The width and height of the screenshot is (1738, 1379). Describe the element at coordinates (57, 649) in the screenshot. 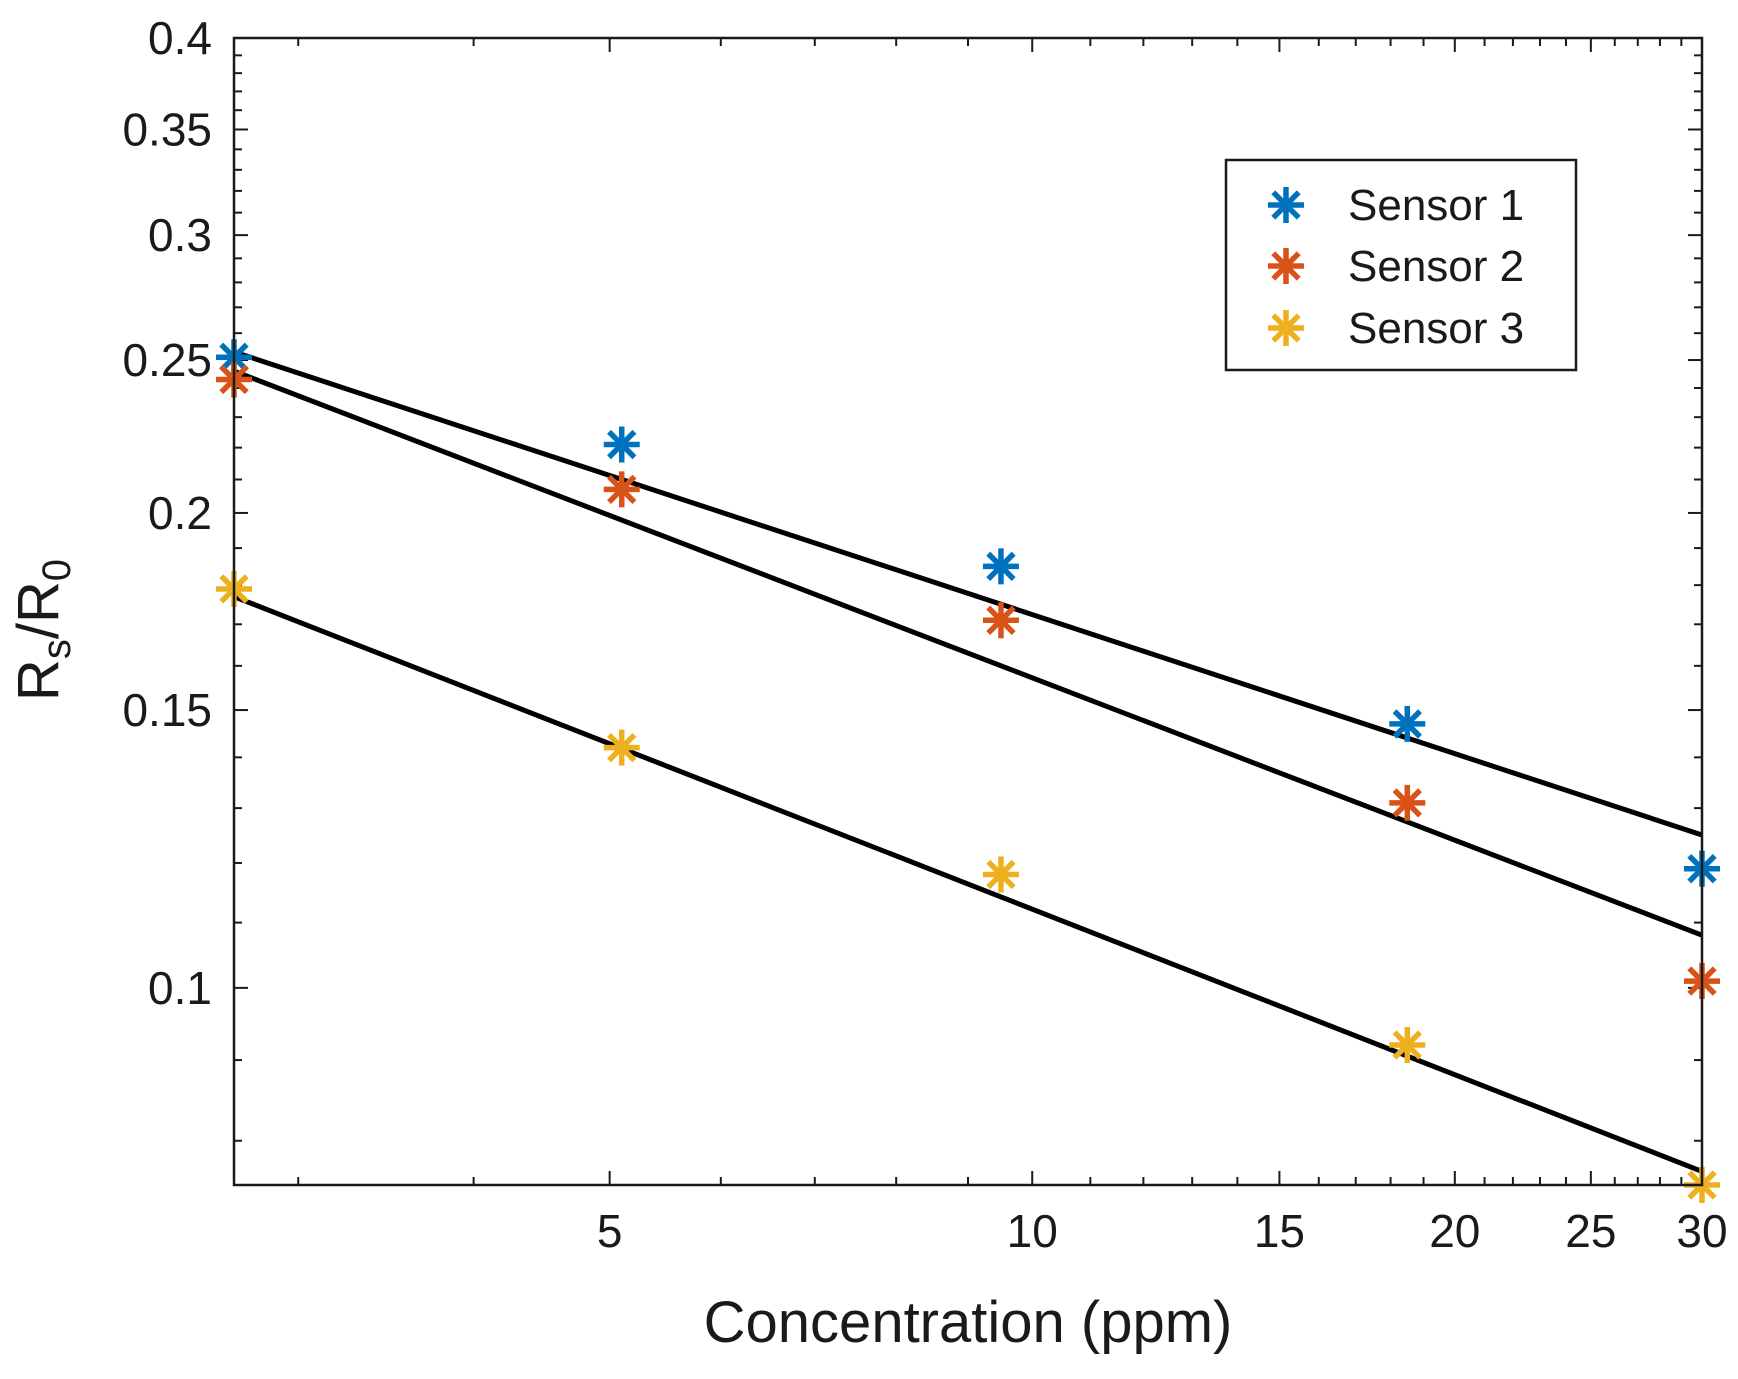

I see `y-axis-label-sub1: s` at that location.